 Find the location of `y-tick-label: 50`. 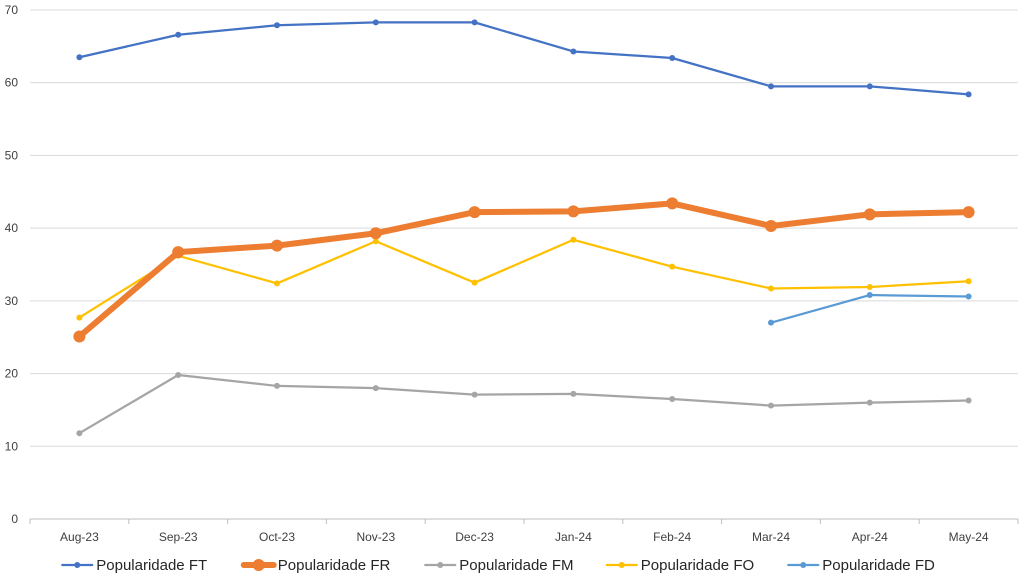

y-tick-label: 50 is located at coordinates (12, 155).